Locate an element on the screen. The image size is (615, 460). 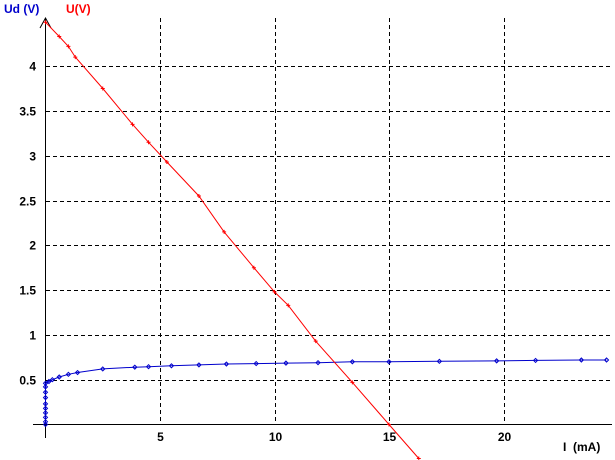
y-tick-label: 2 is located at coordinates (32, 246).